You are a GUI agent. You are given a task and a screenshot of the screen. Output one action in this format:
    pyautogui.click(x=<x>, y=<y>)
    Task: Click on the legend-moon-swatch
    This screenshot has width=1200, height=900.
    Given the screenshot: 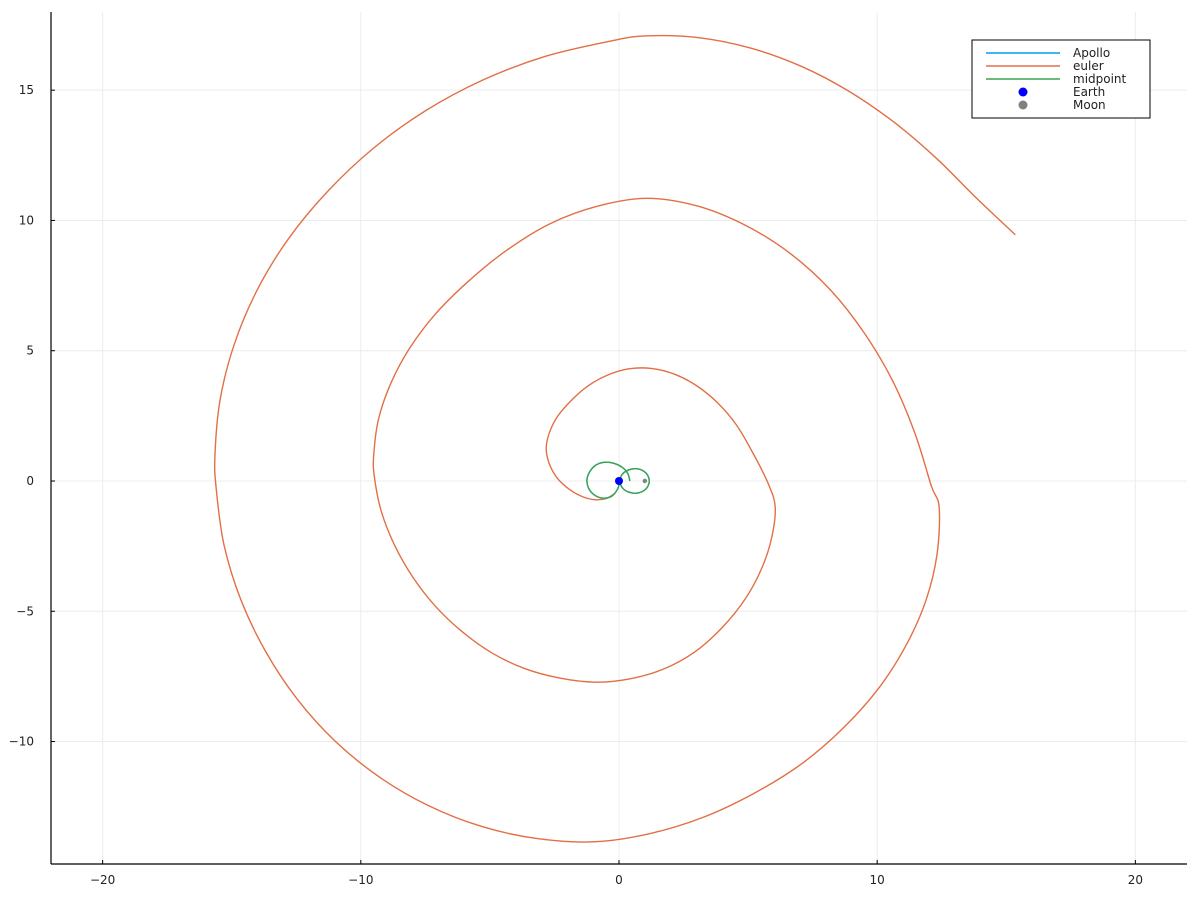 What is the action you would take?
    pyautogui.click(x=1023, y=105)
    